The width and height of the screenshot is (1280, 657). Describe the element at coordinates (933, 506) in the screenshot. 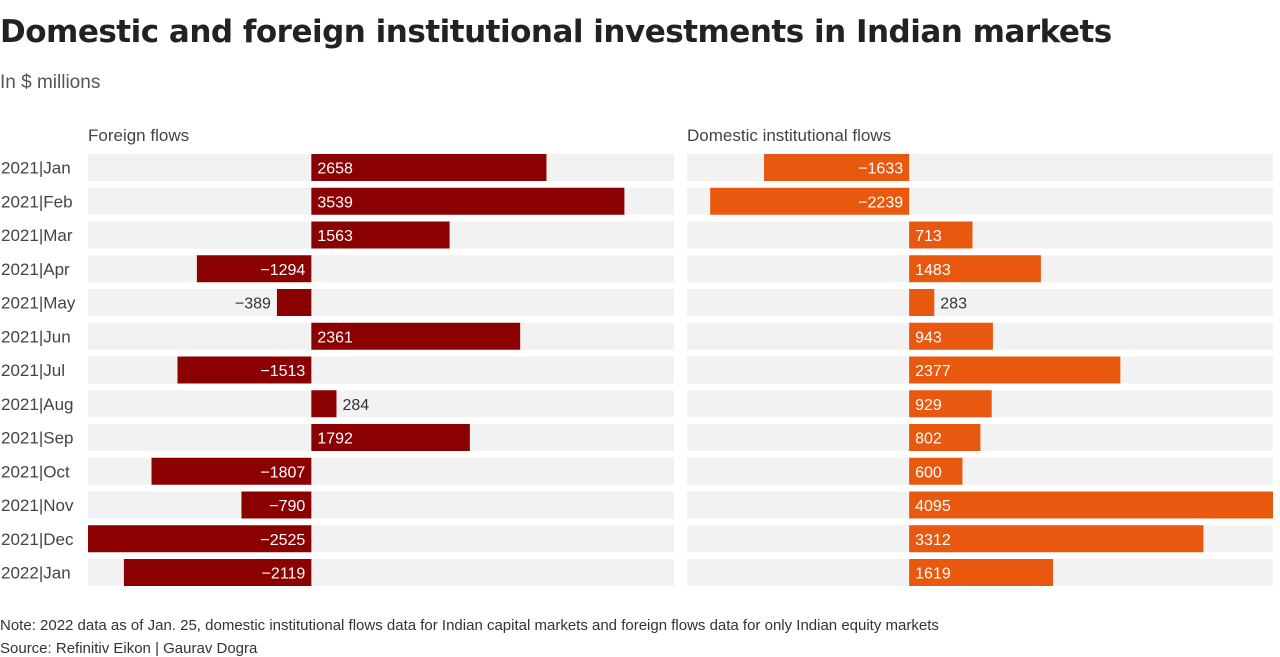

I see `domestic-value-label: 4095` at that location.